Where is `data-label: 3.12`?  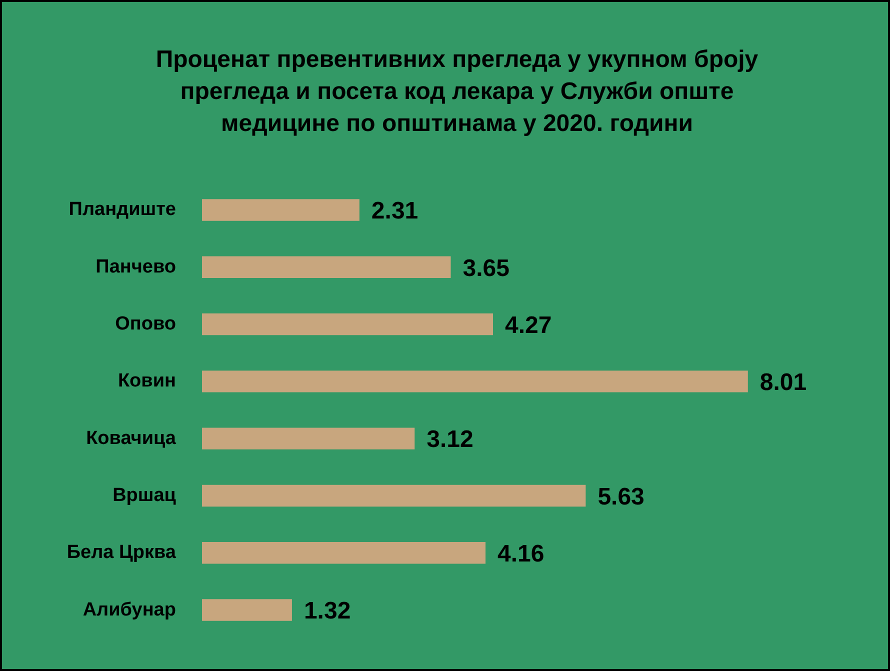
data-label: 3.12 is located at coordinates (450, 440).